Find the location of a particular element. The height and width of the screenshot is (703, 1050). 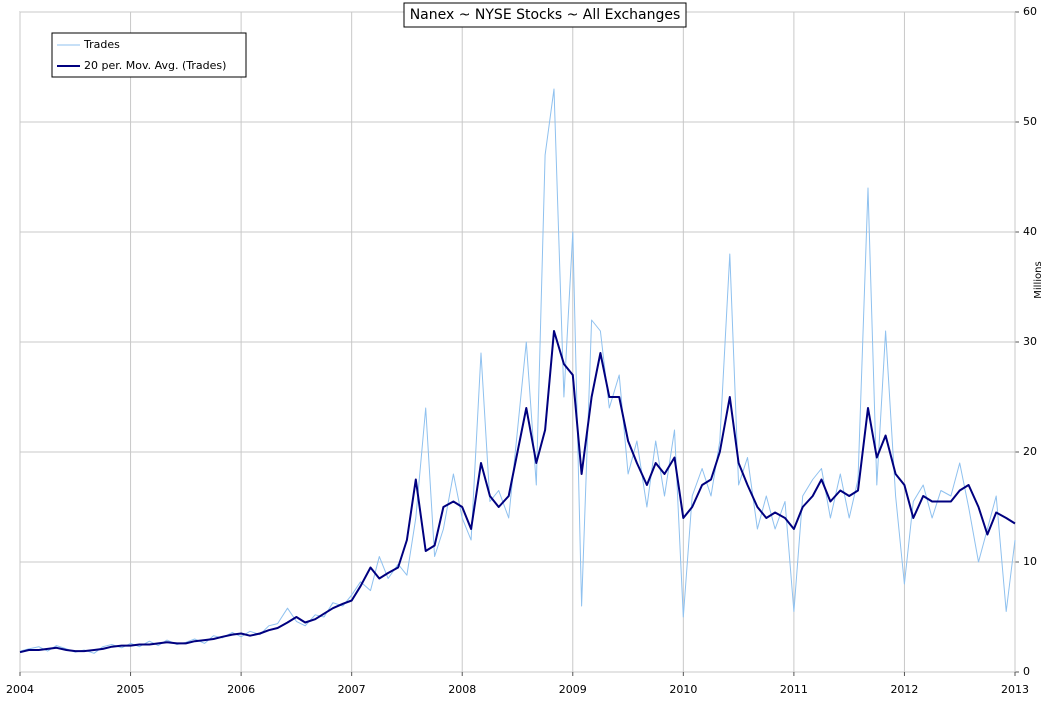

title-box is located at coordinates (545, 15).